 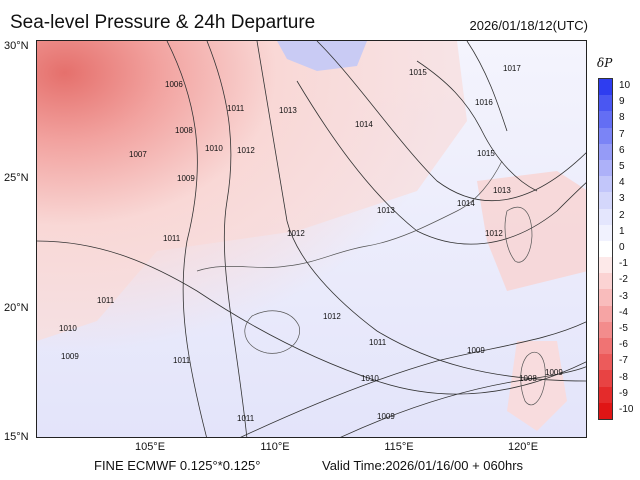 What do you see at coordinates (423, 465) in the screenshot?
I see `valid-time-label: Valid Time:2026/01/16/00 + 060hrs` at bounding box center [423, 465].